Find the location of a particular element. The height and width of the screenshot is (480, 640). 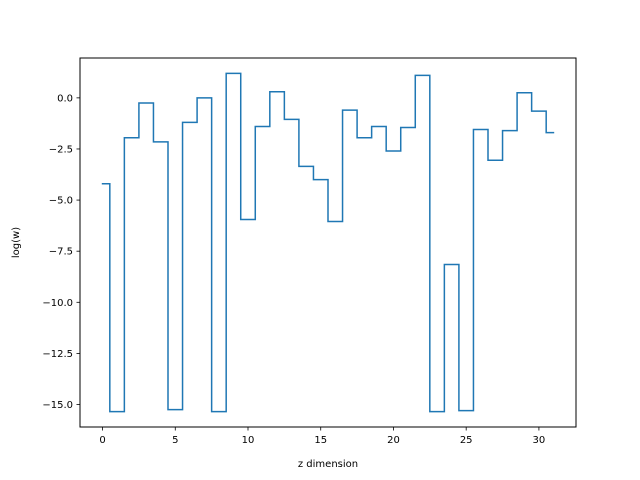

y-tick-label: −5.0 is located at coordinates (61, 201).